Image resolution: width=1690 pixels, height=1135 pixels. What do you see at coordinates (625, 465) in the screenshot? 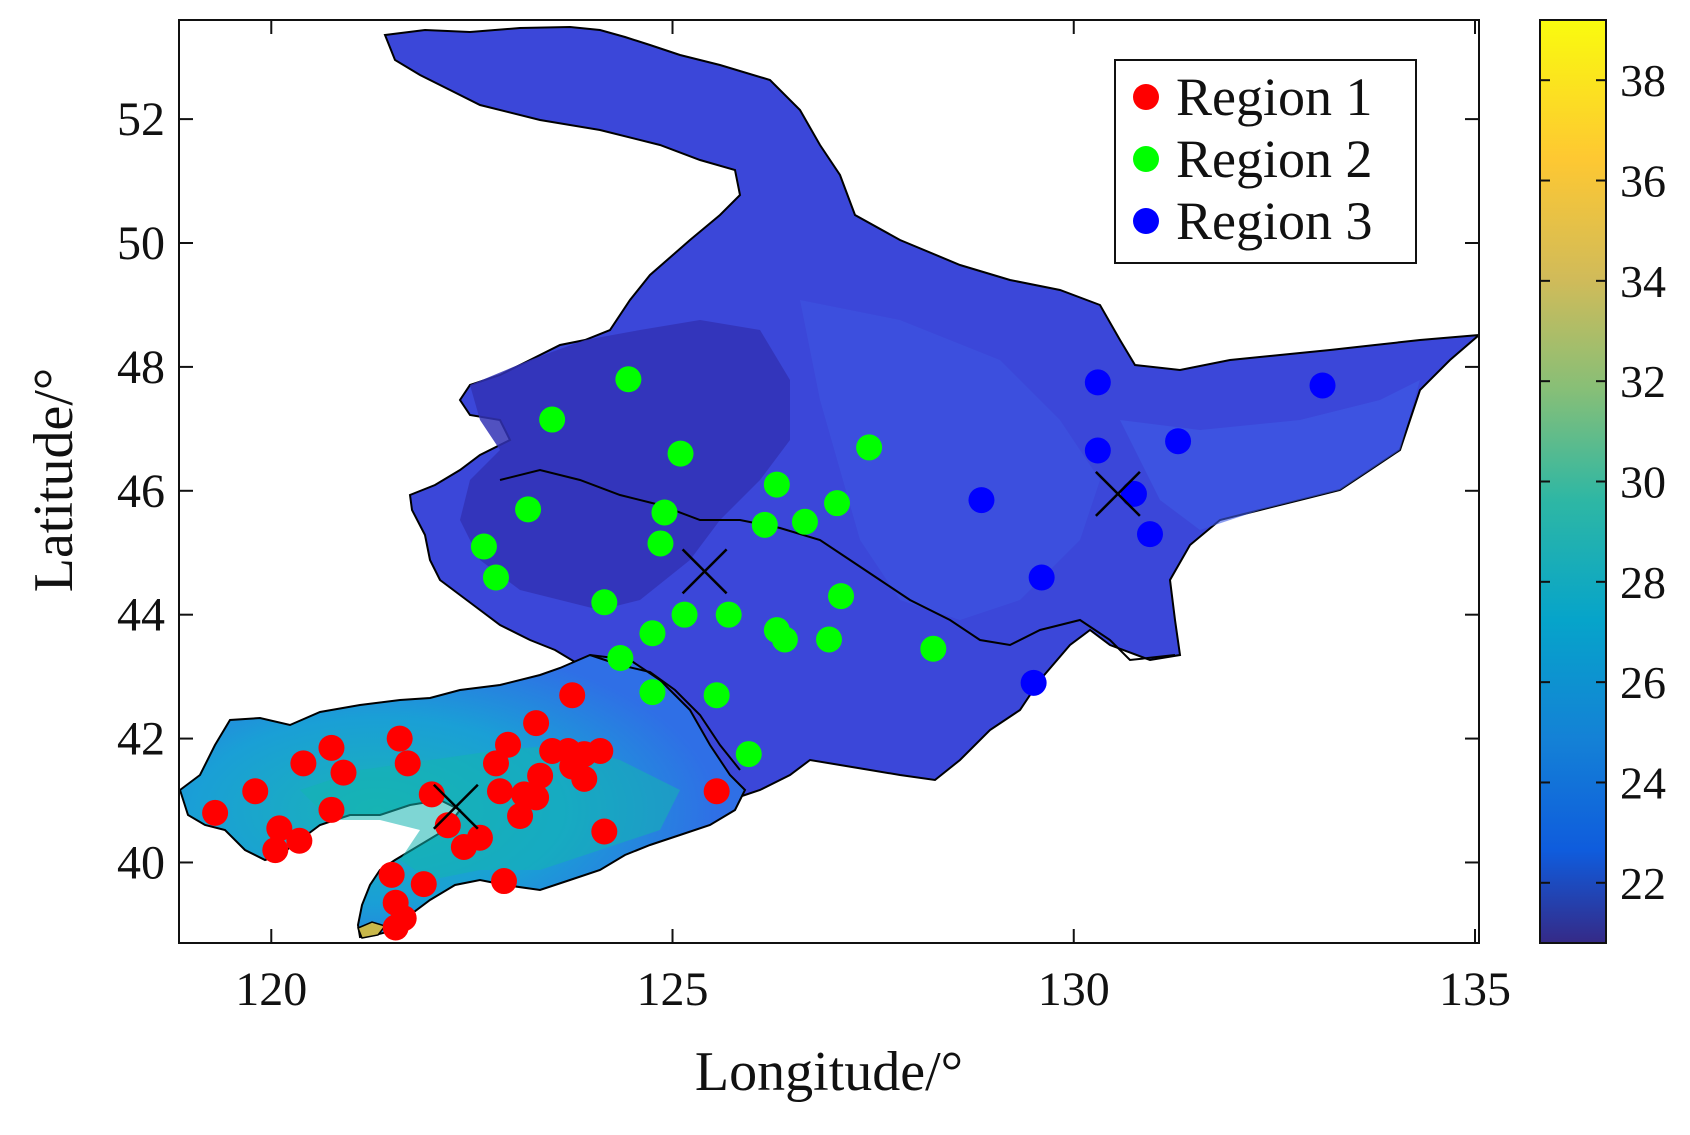
I see `map-zone-dark` at bounding box center [625, 465].